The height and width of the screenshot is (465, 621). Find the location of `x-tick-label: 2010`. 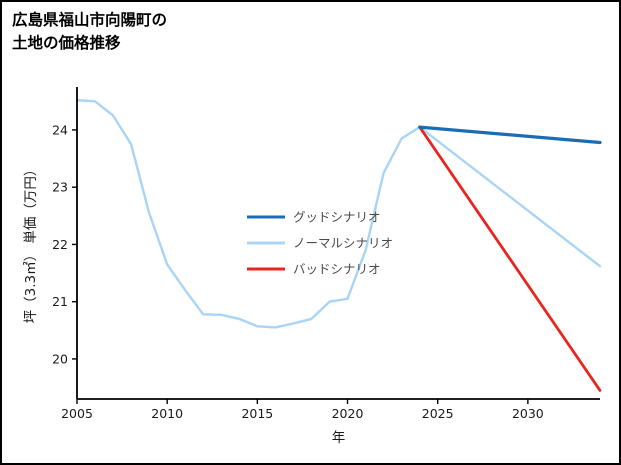

x-tick-label: 2010 is located at coordinates (167, 413).